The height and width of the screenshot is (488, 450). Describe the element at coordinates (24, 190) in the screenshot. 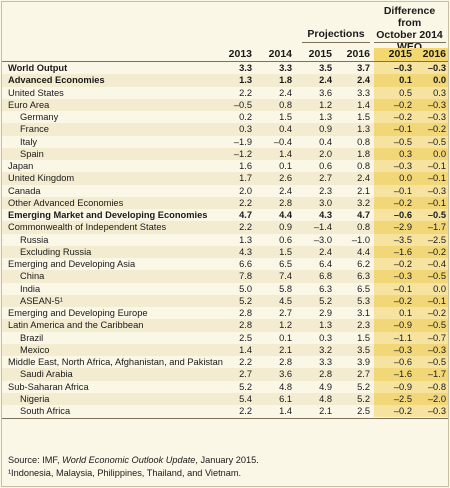

I see `row-label: Canada` at that location.